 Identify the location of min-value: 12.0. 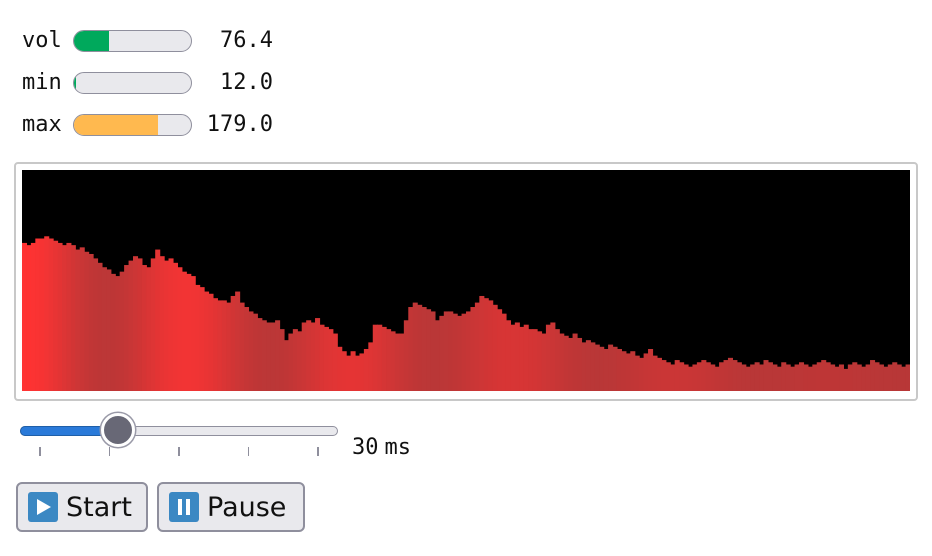
(246, 82).